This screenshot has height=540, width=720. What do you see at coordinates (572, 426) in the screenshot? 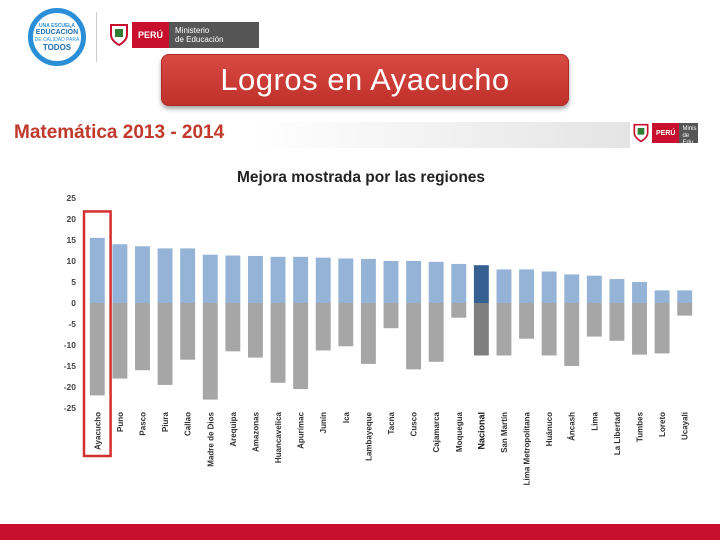
I see `x-category-label: Áncash` at bounding box center [572, 426].